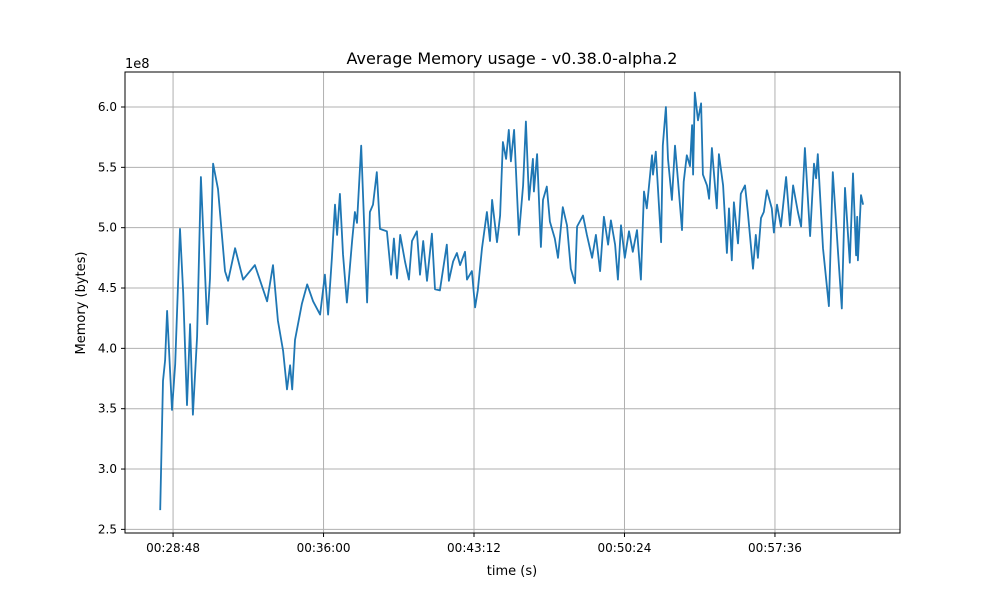 The height and width of the screenshot is (604, 1000). I want to click on y-tick-label: 4.5, so click(107, 288).